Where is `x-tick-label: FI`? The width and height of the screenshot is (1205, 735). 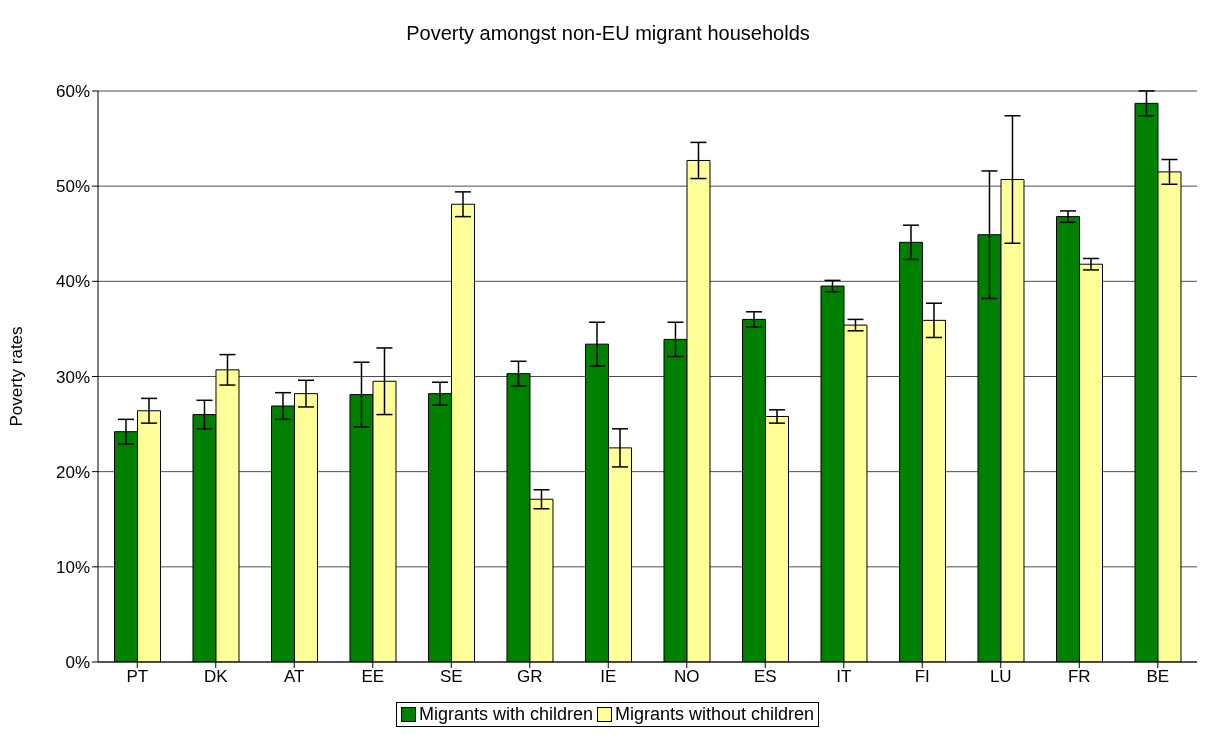 x-tick-label: FI is located at coordinates (922, 677).